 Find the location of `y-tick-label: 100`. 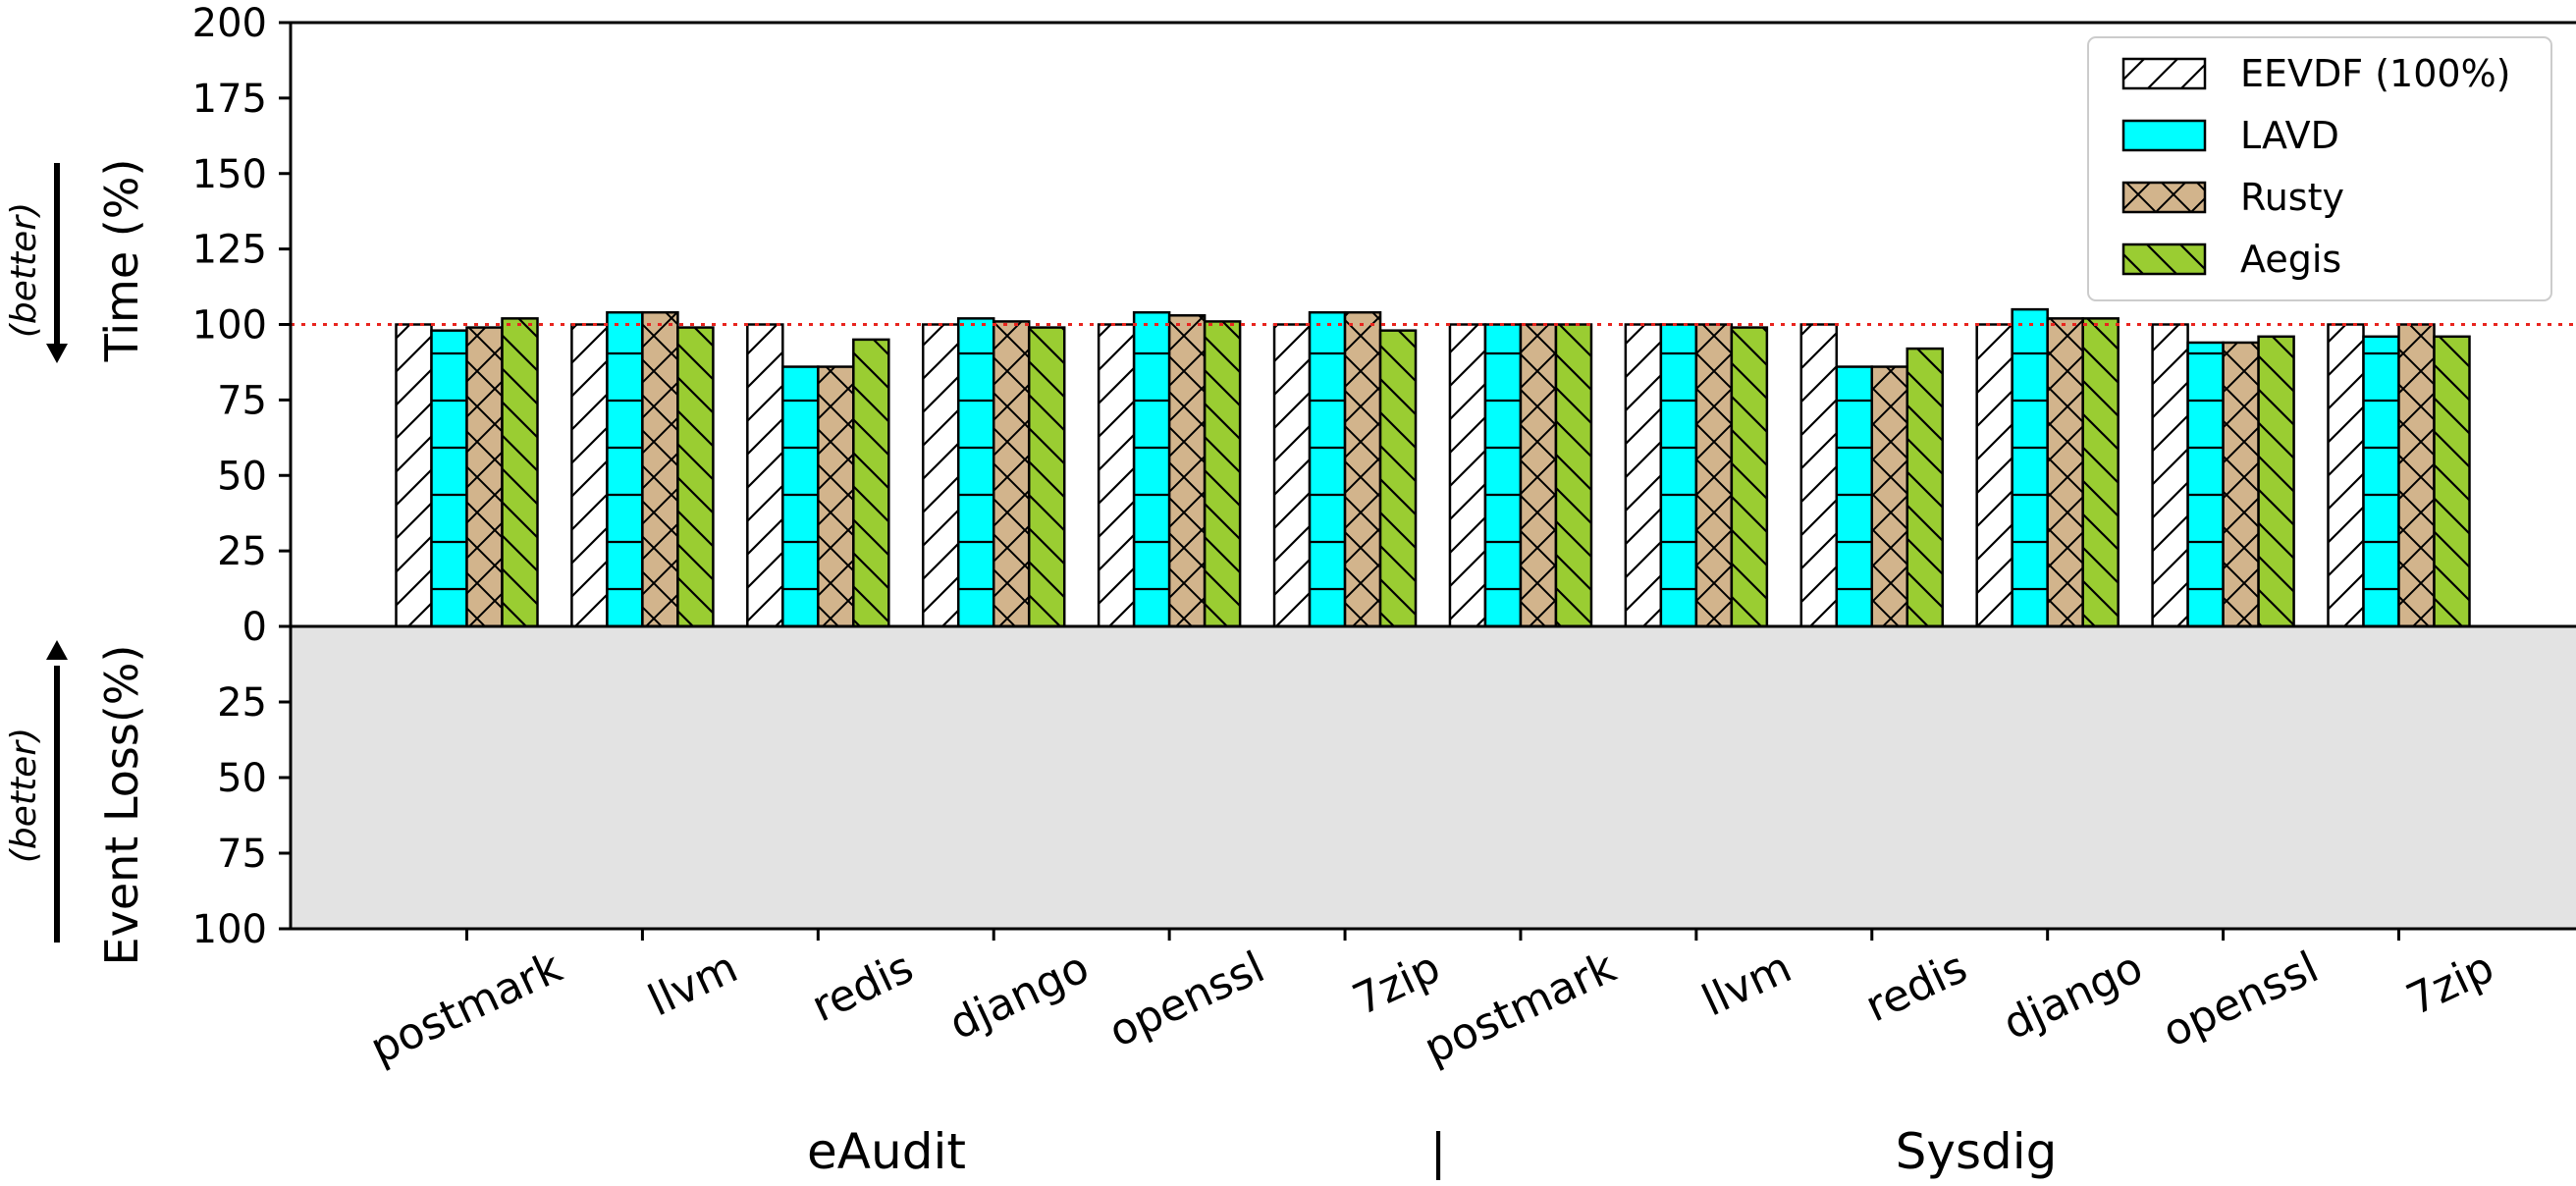

y-tick-label: 100 is located at coordinates (229, 326).